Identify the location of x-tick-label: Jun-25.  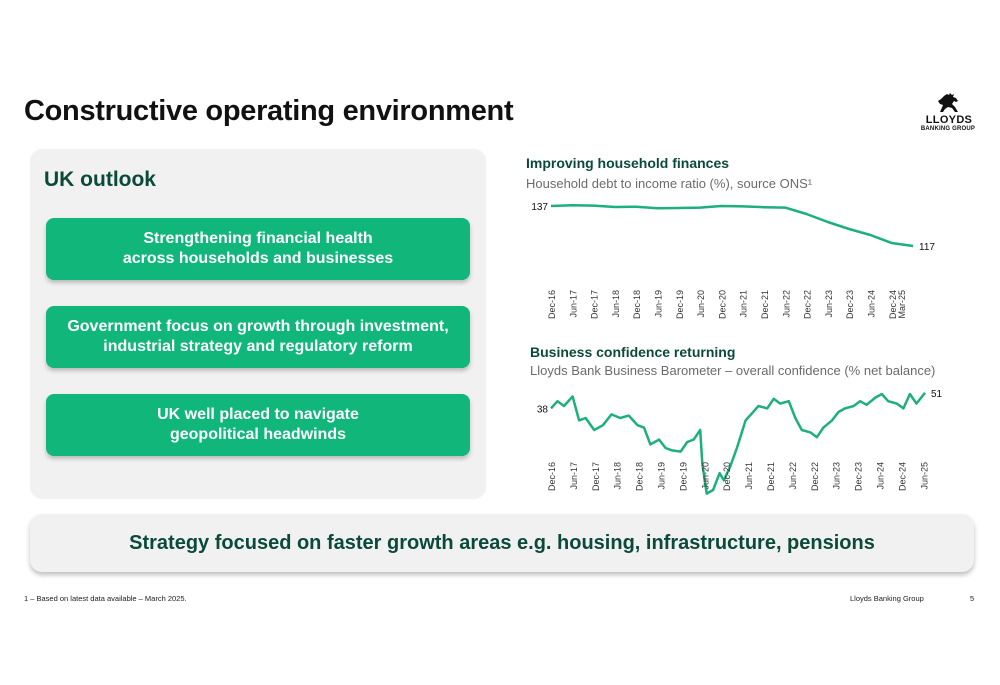
(924, 476).